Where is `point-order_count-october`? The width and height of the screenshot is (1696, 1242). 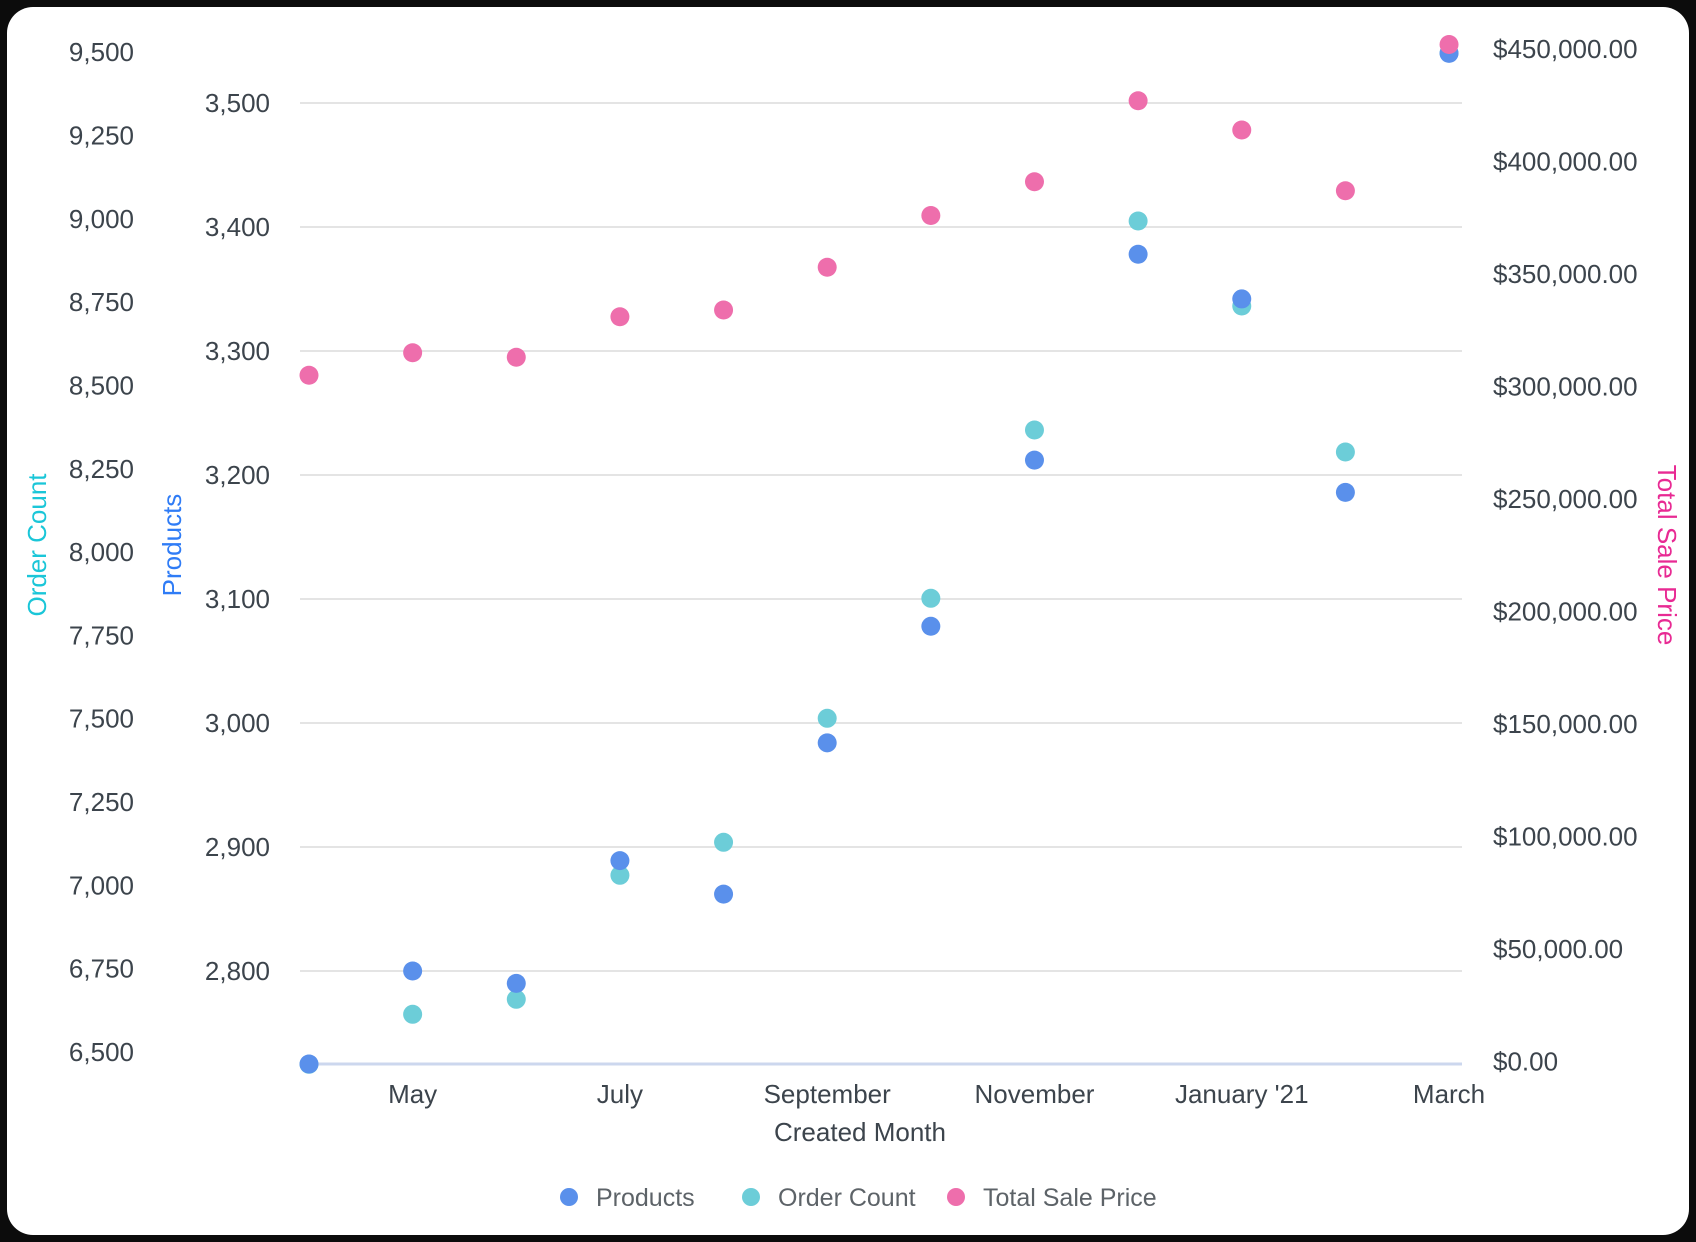 point-order_count-october is located at coordinates (931, 598).